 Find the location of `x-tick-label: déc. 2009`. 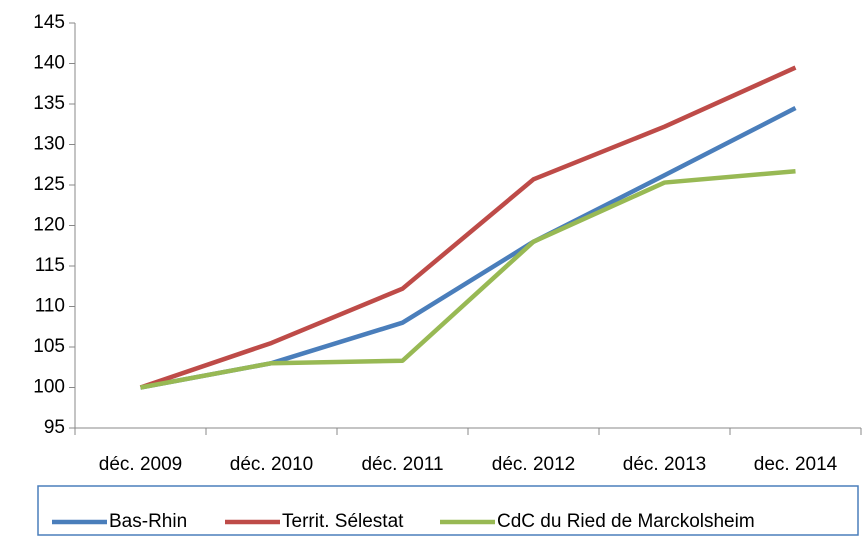

x-tick-label: déc. 2009 is located at coordinates (140, 464).